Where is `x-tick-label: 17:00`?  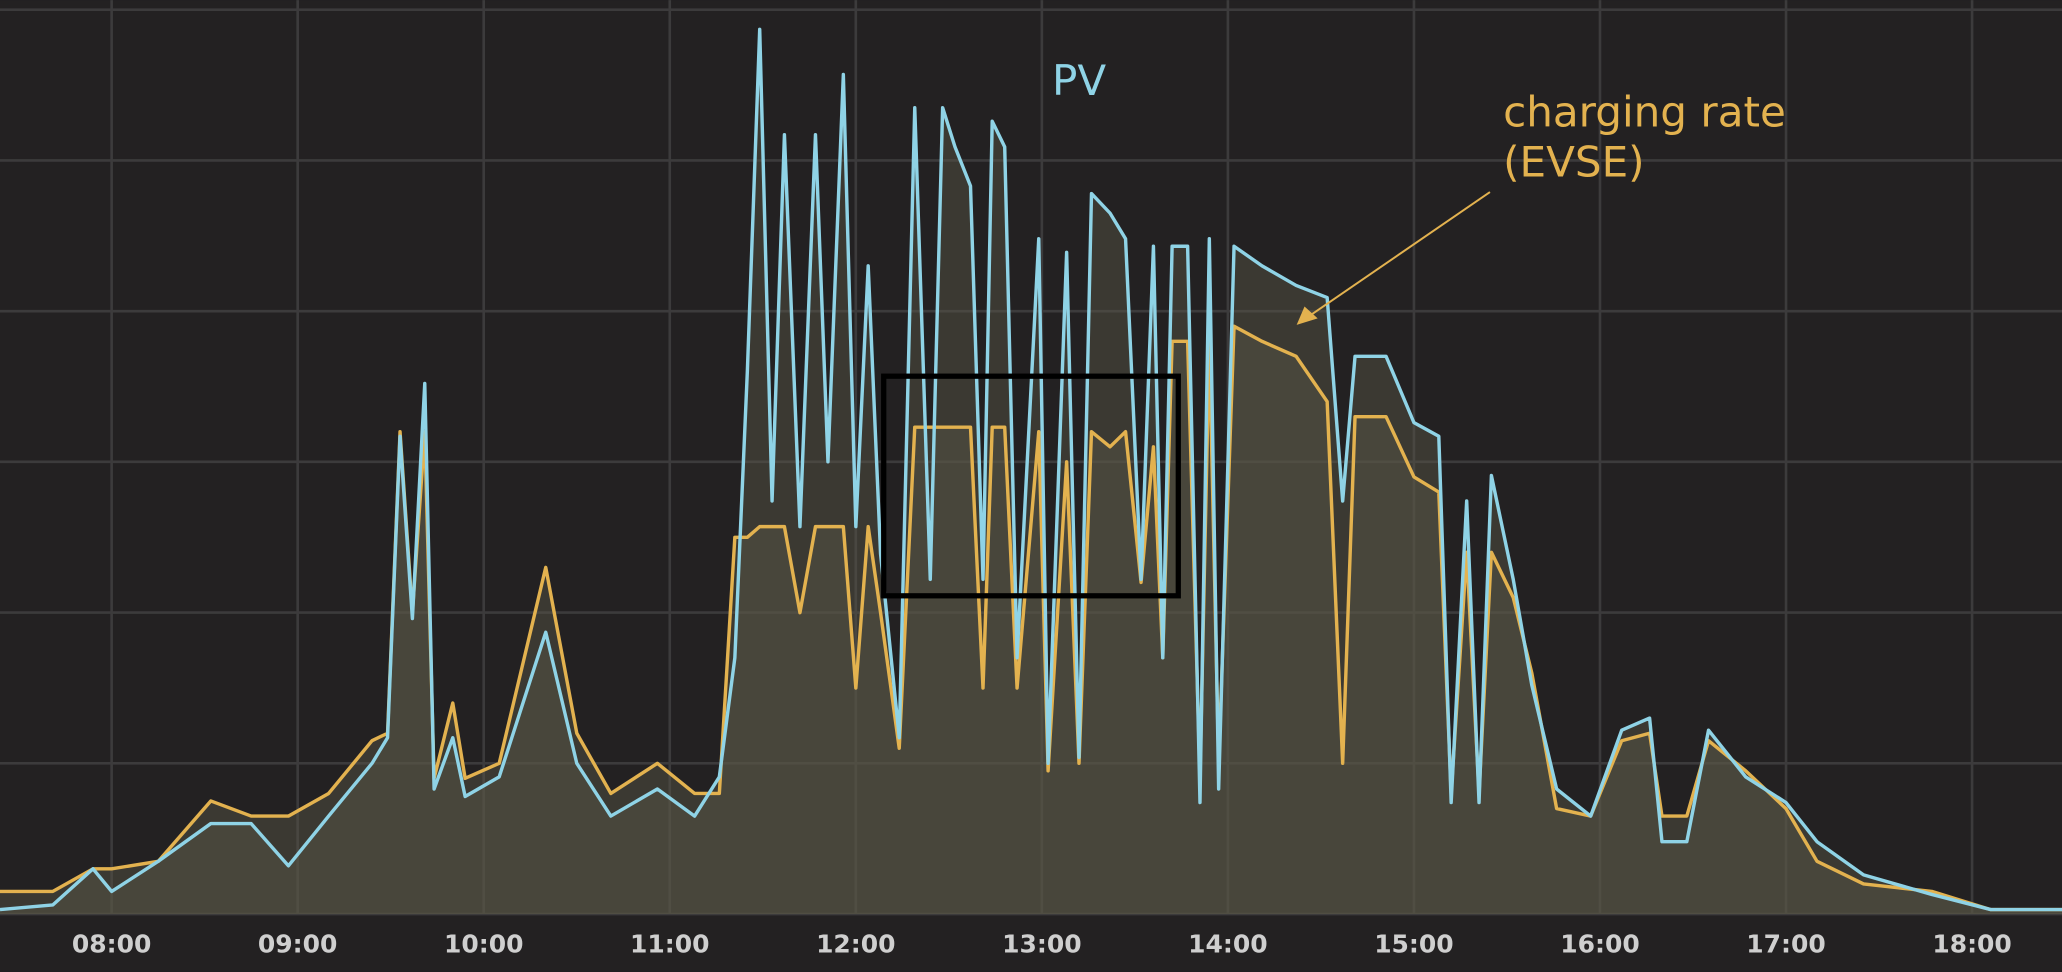 x-tick-label: 17:00 is located at coordinates (1785, 944).